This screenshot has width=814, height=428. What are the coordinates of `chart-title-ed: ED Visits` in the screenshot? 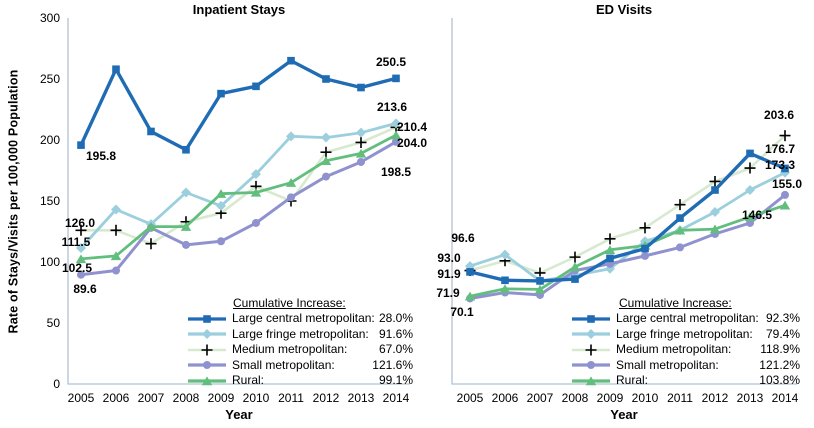 It's located at (624, 9).